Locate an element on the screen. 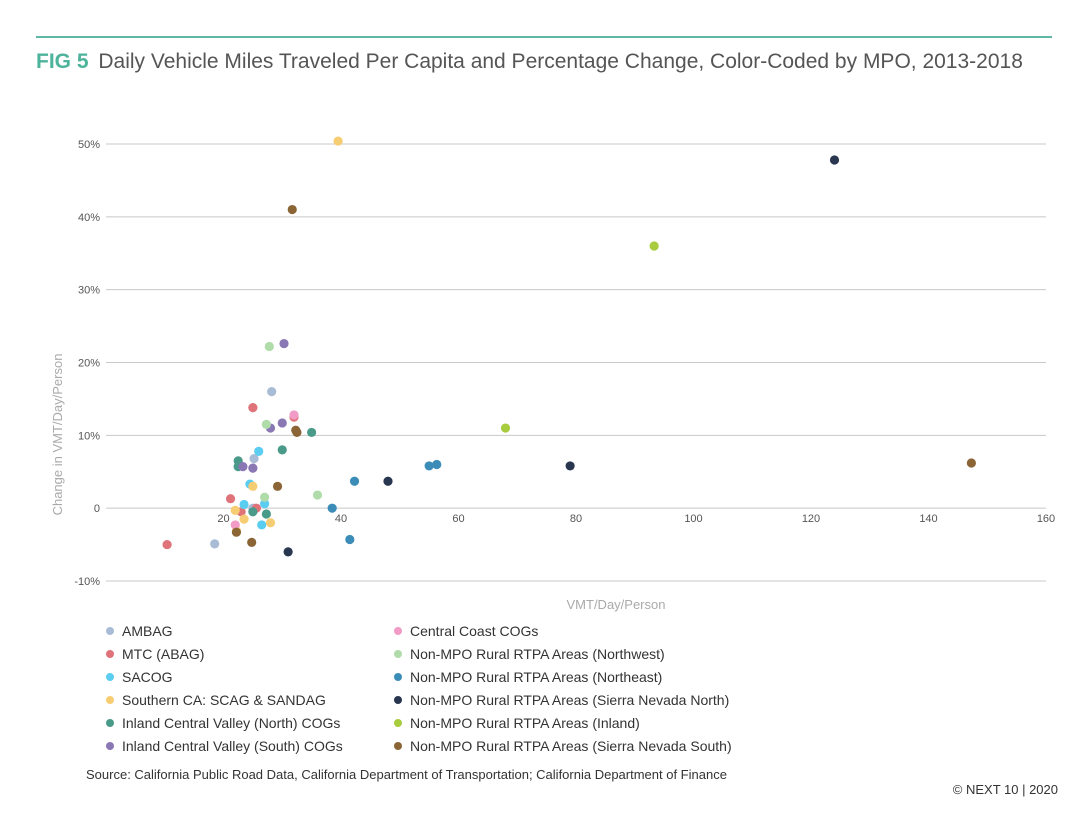  x-tick-label: 120 is located at coordinates (811, 519).